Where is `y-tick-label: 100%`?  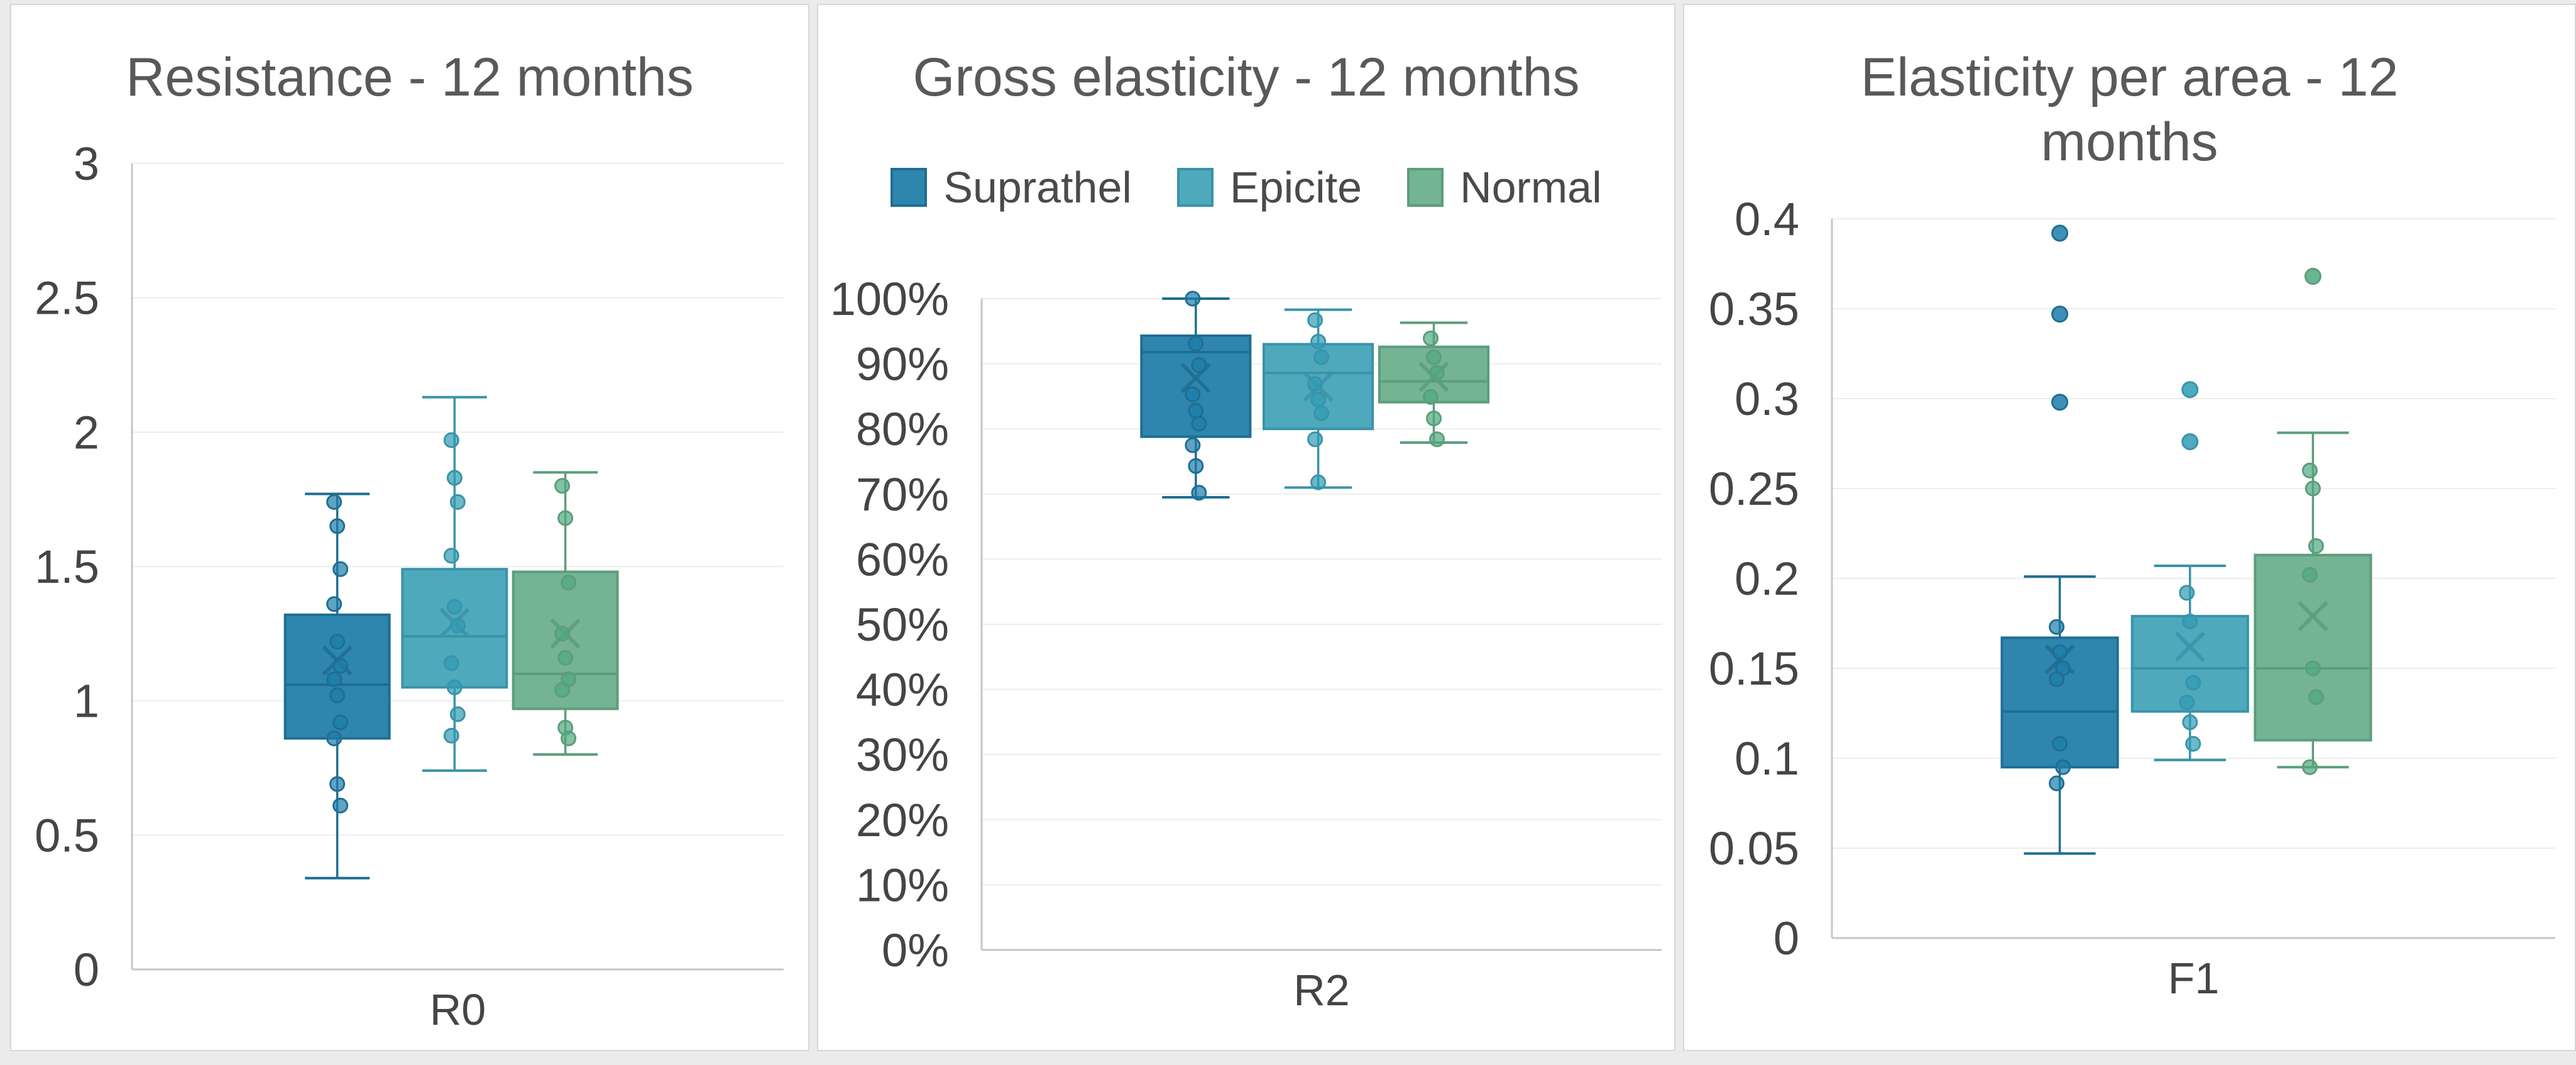
y-tick-label: 100% is located at coordinates (889, 299).